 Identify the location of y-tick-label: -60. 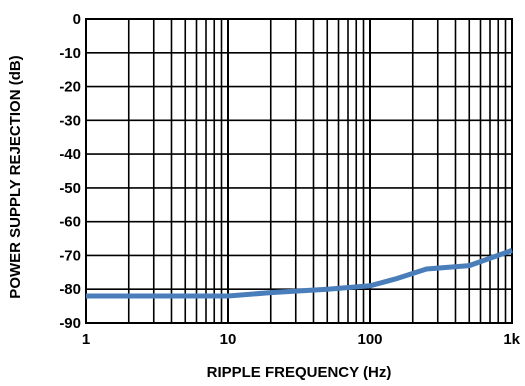
(70, 222).